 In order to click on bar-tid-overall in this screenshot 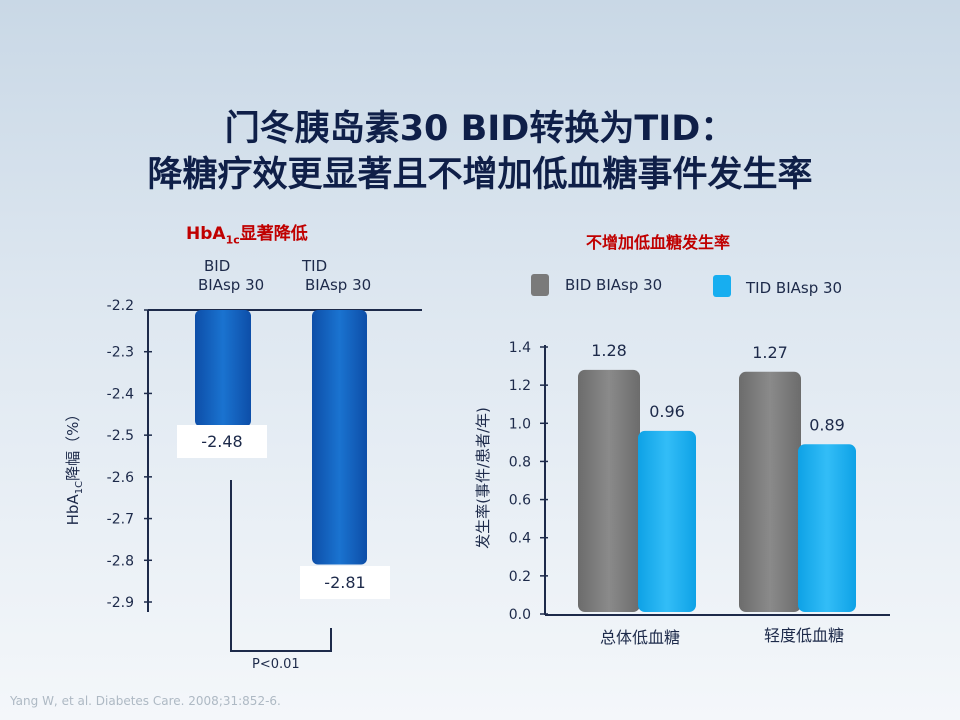, I will do `click(667, 521)`.